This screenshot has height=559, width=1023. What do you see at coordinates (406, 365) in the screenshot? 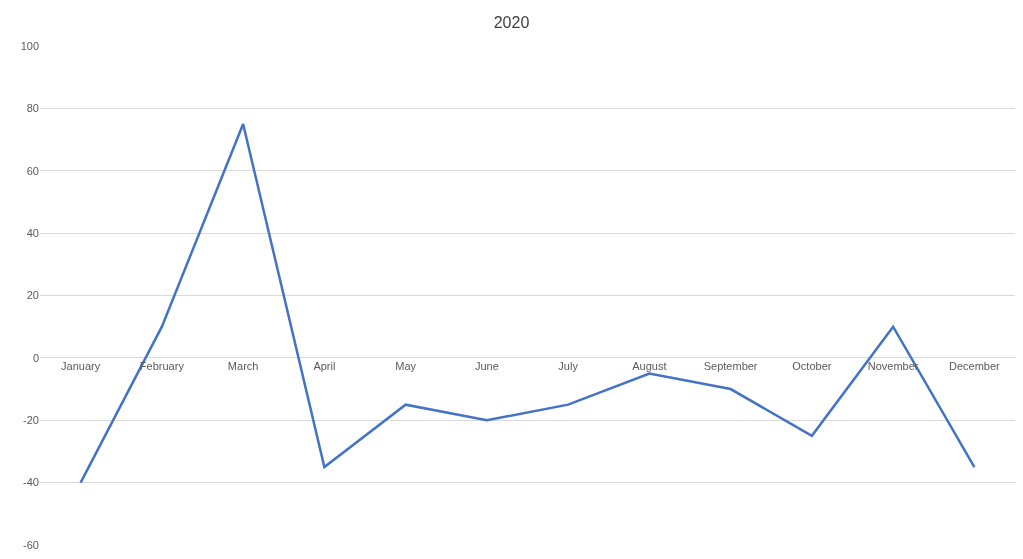
I see `x-tick-label: May` at bounding box center [406, 365].